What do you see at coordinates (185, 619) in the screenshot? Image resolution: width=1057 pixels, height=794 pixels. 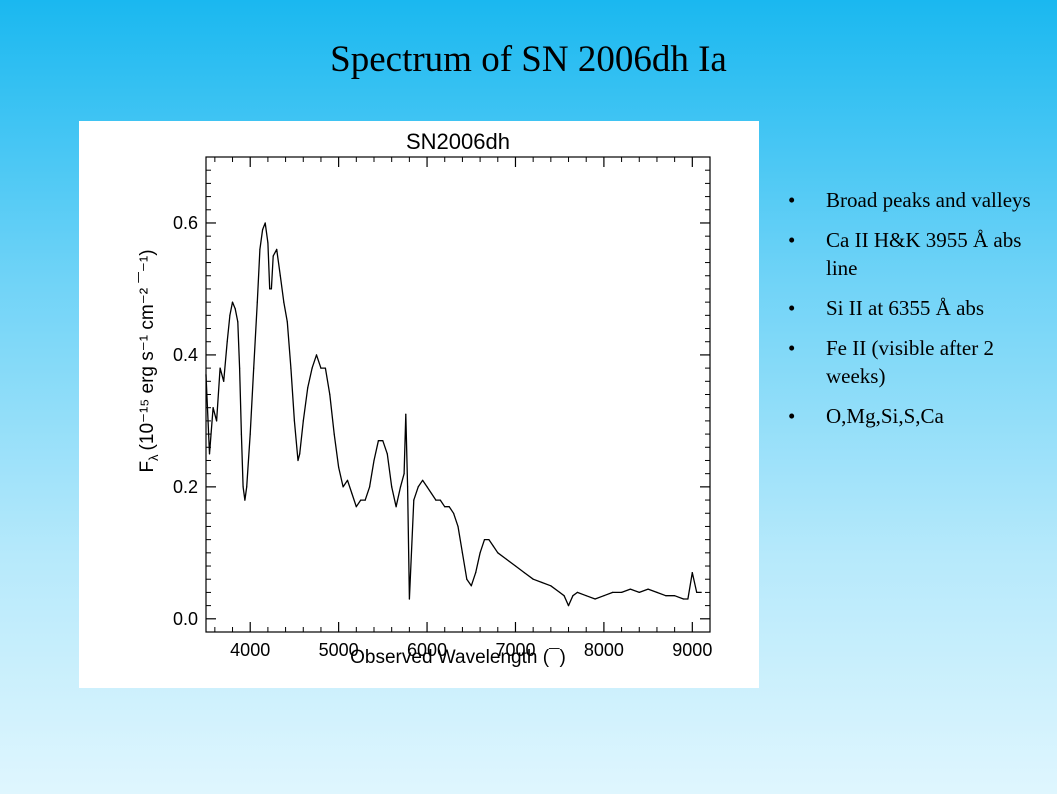 I see `y-tick-label: 0.0` at bounding box center [185, 619].